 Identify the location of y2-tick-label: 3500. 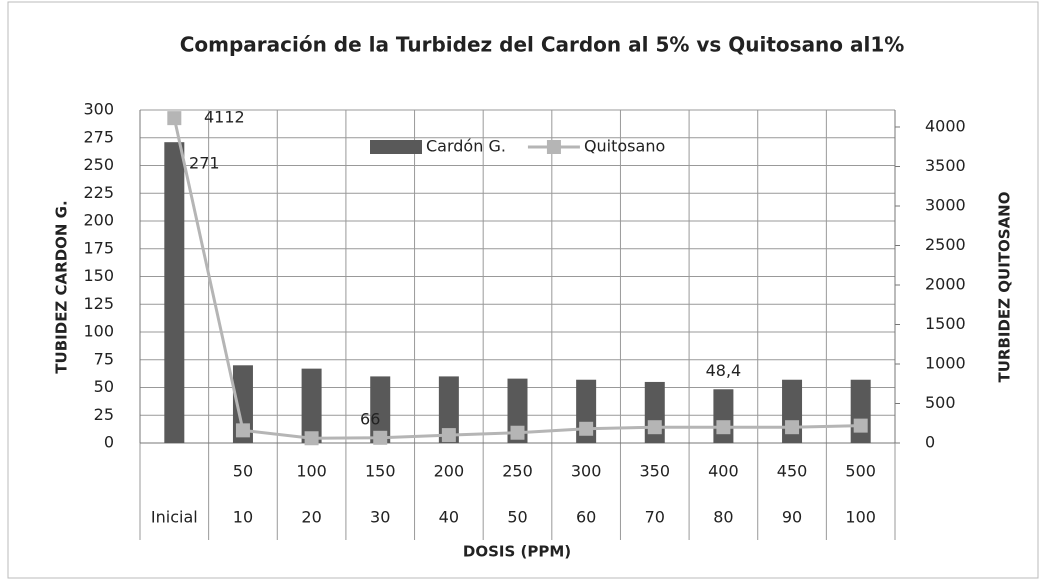
(945, 165).